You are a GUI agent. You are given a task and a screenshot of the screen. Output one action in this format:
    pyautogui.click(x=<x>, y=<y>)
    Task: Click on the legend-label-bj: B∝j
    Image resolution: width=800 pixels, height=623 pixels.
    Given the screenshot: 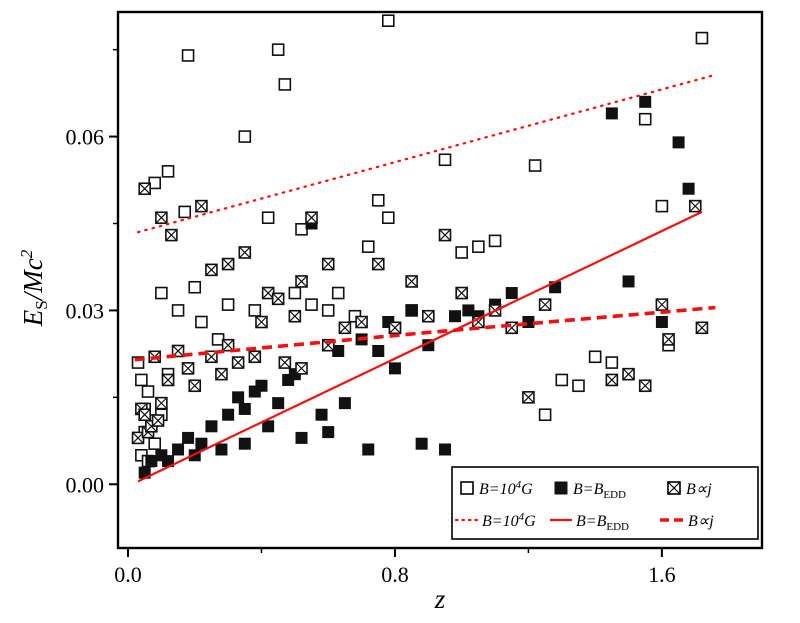 What is the action you would take?
    pyautogui.click(x=699, y=489)
    